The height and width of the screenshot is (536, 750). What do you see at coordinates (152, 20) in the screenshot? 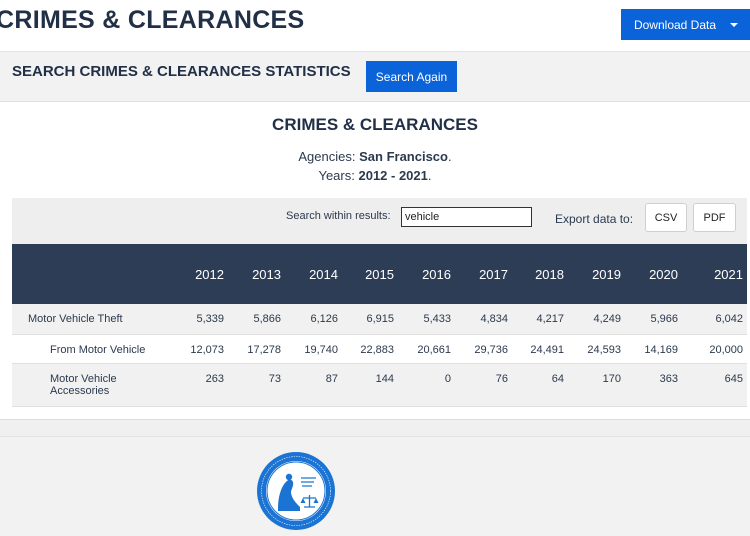
I see `page-title: CRIMES & CLEARANCES` at bounding box center [152, 20].